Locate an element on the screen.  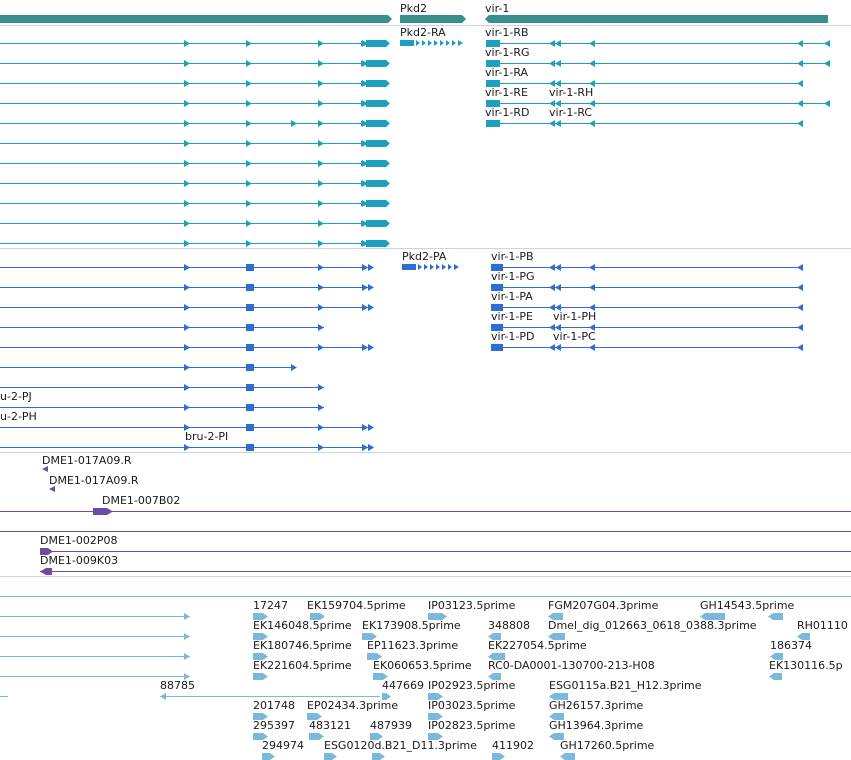
est-label: 295397 is located at coordinates (274, 725).